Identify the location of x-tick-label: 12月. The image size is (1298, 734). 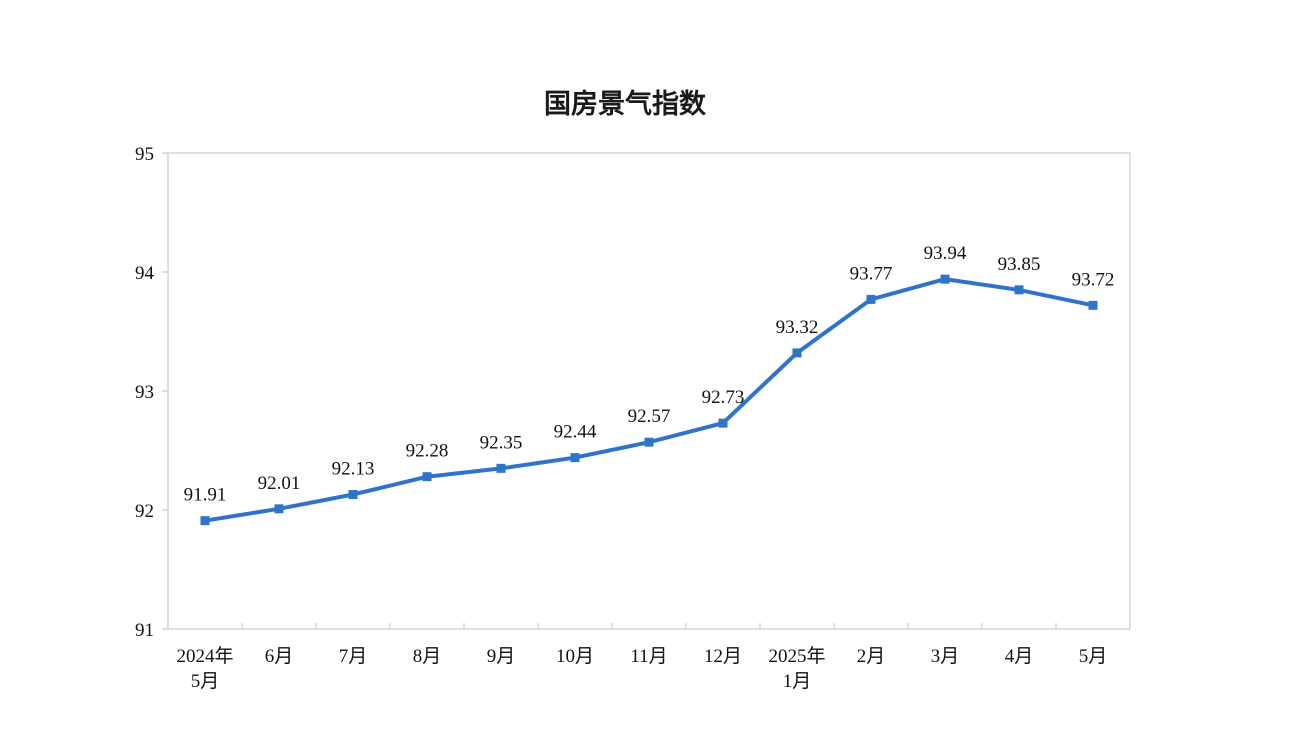
(723, 656).